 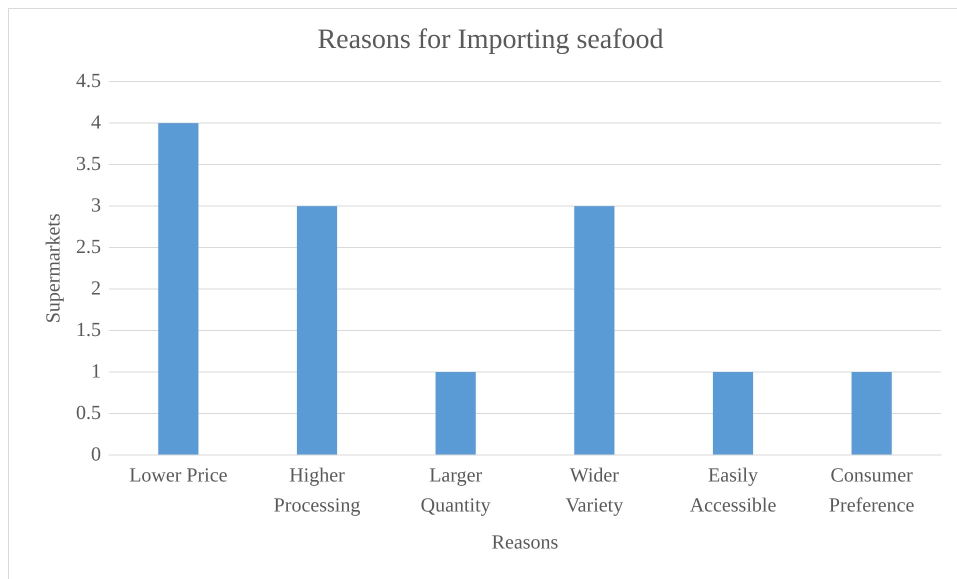 What do you see at coordinates (733, 490) in the screenshot?
I see `x-tick-label: Easily Accessible` at bounding box center [733, 490].